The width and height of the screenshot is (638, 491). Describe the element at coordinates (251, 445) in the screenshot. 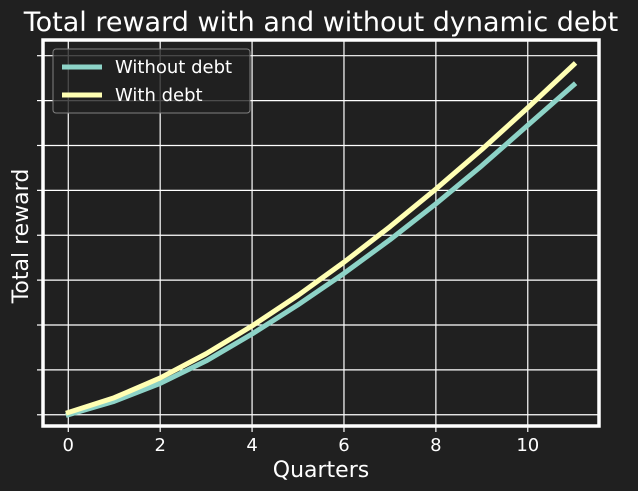

I see `x-tick-label: 4` at that location.